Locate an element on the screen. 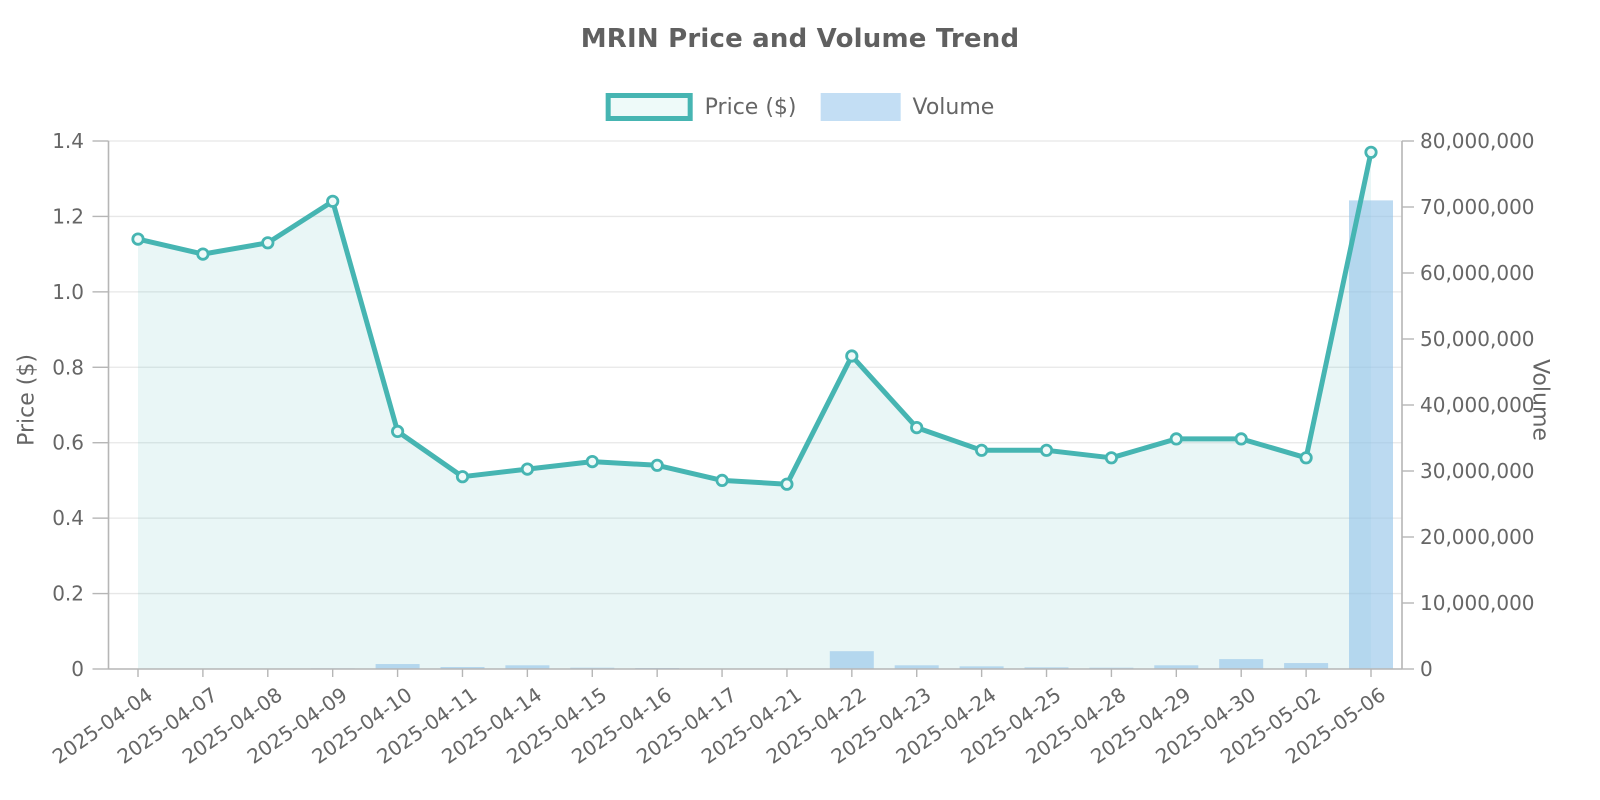 This screenshot has height=800, width=1600. volume-legend-swatch is located at coordinates (860, 107).